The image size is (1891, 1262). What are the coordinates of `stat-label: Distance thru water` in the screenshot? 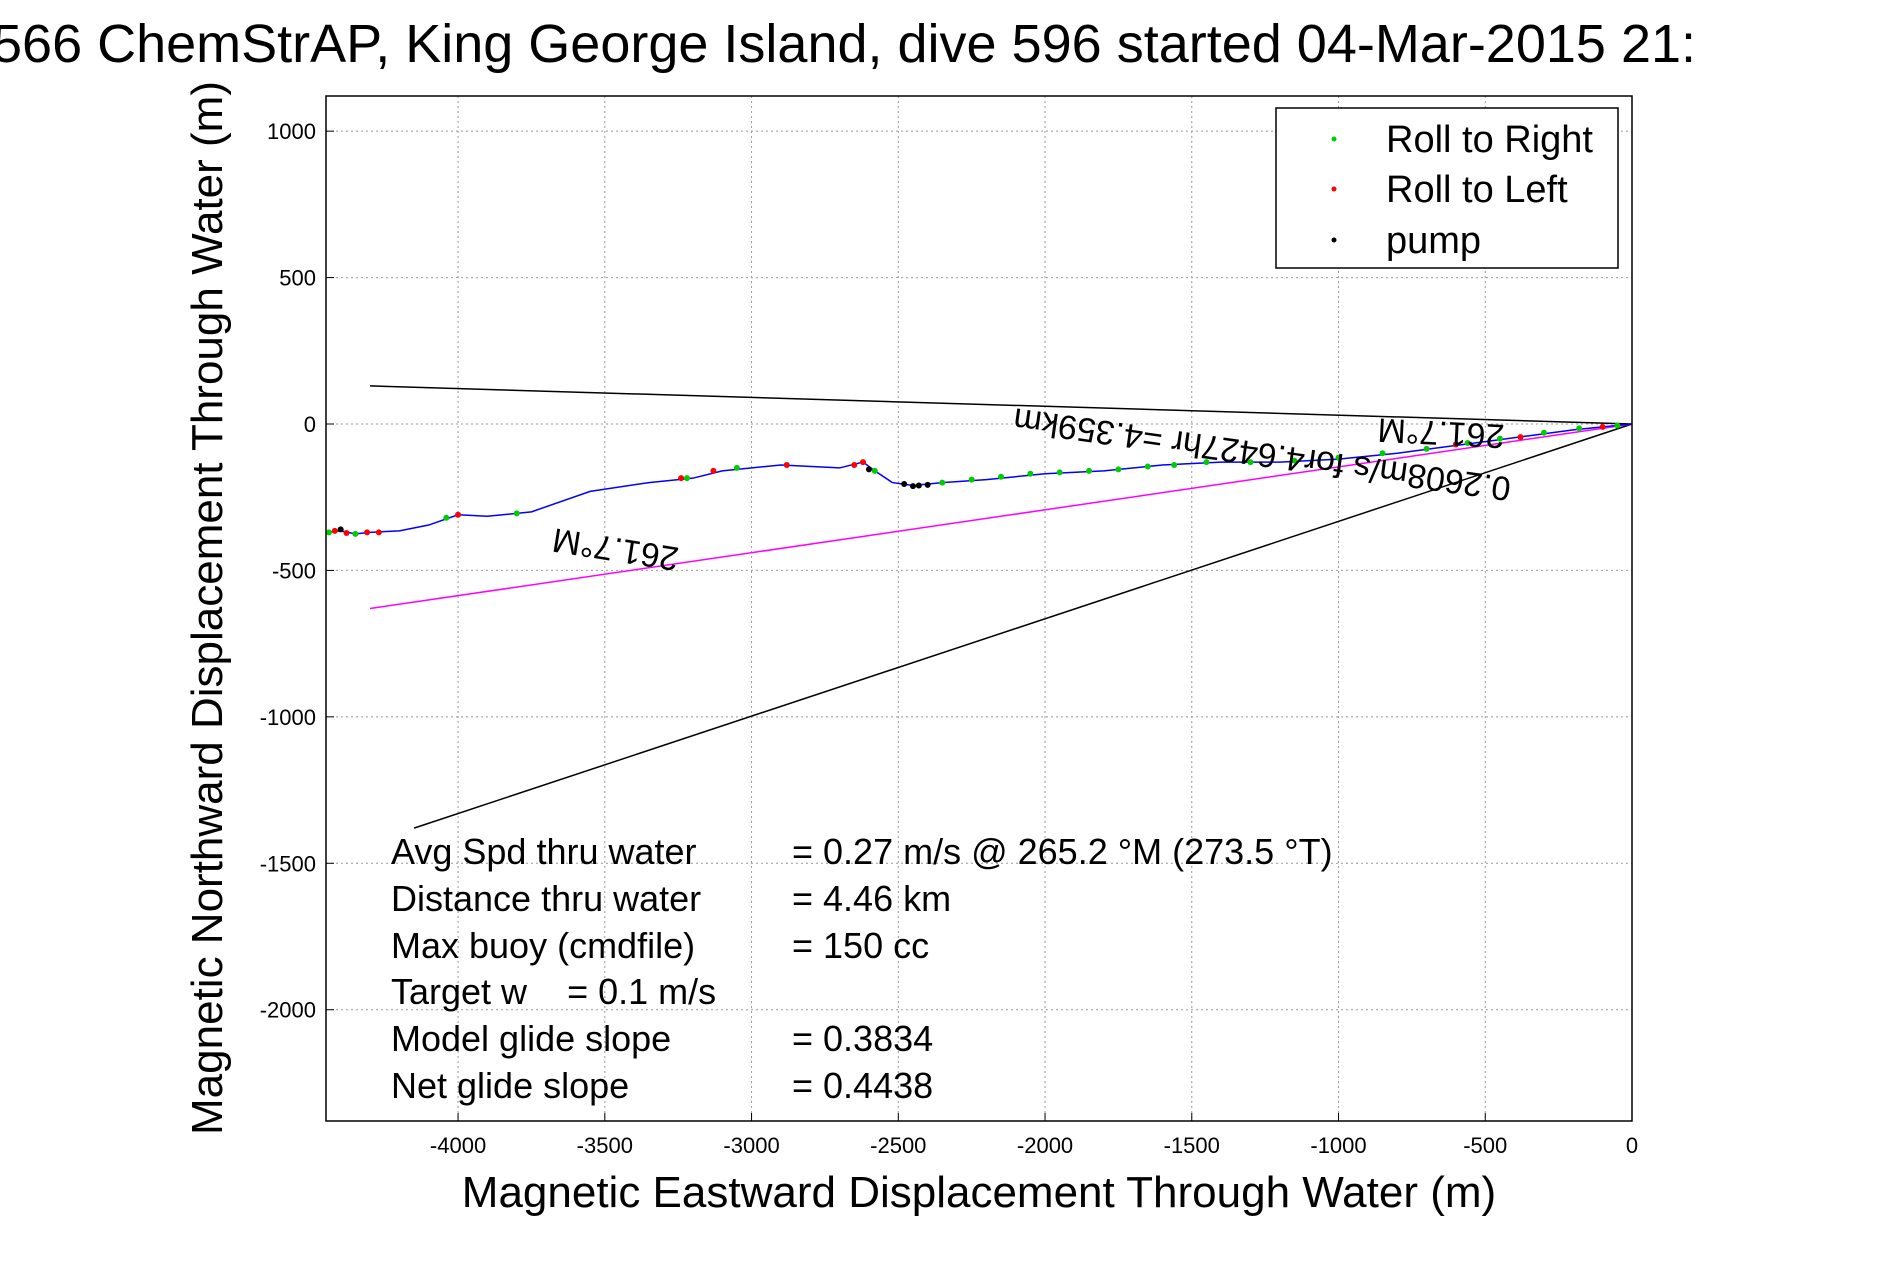 It's located at (546, 898).